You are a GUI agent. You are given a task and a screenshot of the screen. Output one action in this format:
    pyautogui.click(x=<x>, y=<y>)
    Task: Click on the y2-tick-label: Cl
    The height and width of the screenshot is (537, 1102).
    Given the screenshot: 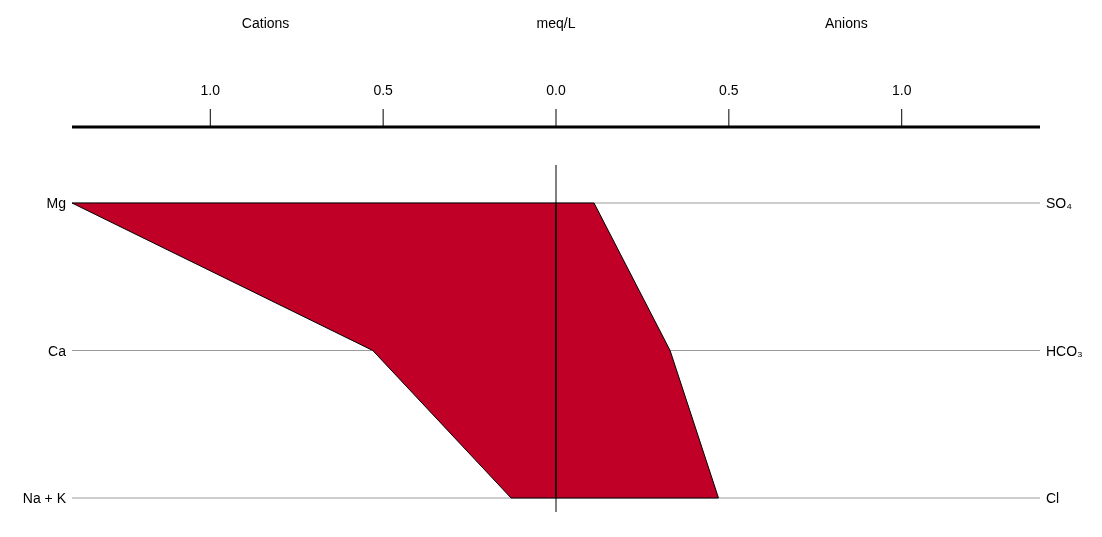 What is the action you would take?
    pyautogui.click(x=1053, y=498)
    